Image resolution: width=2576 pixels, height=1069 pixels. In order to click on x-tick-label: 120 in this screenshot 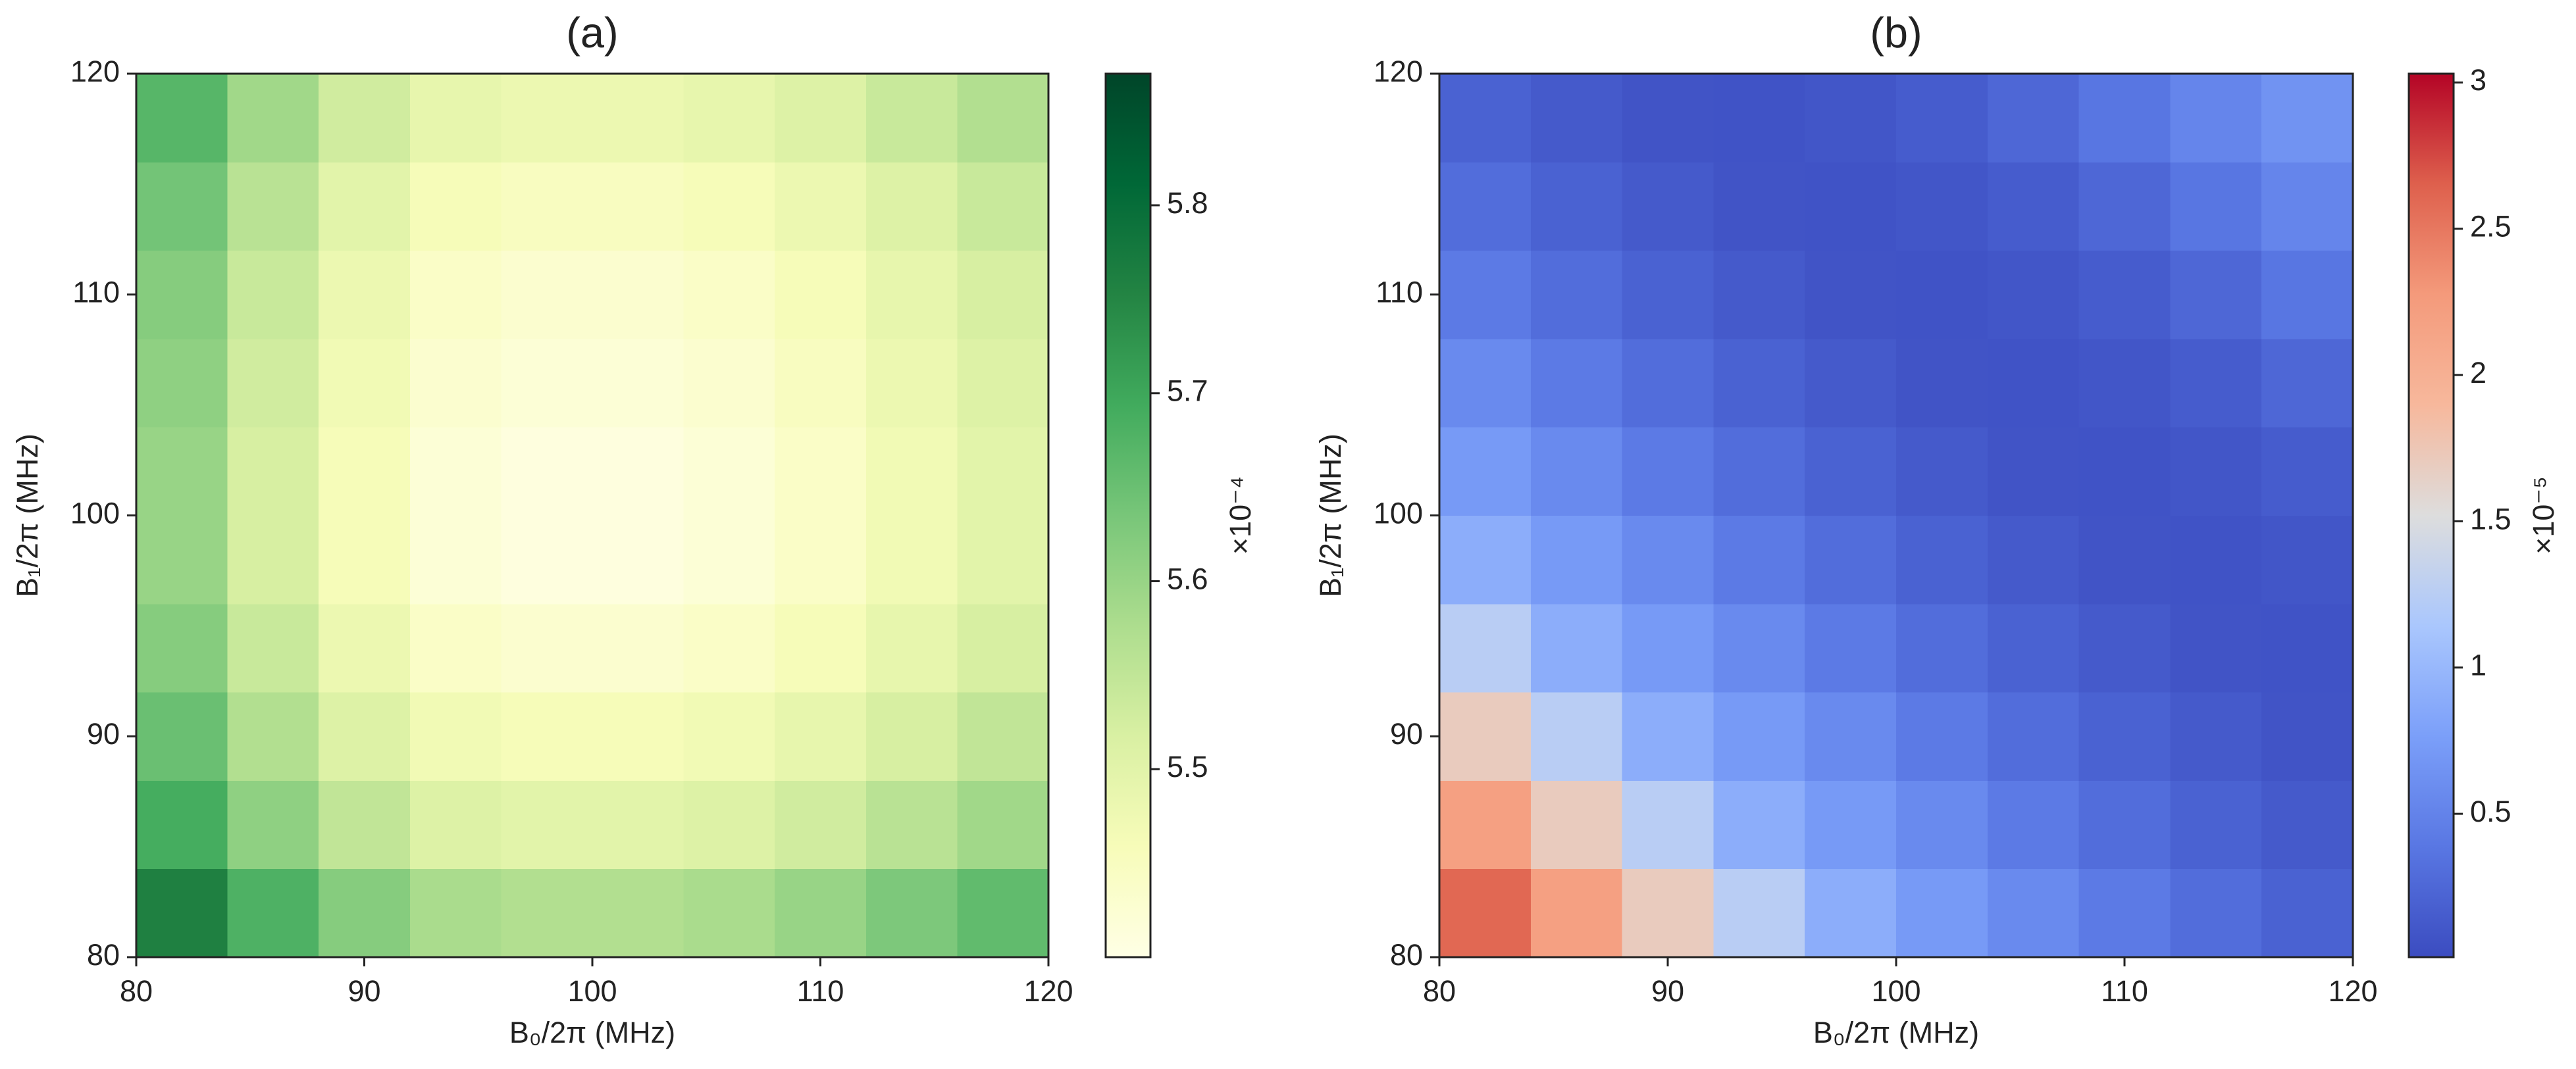, I will do `click(1048, 991)`.